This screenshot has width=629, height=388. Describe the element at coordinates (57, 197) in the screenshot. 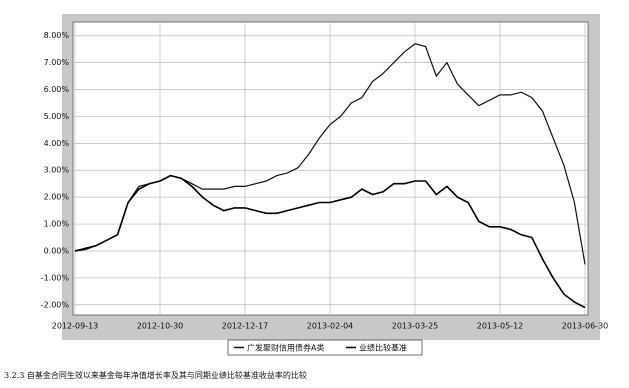

I see `y-tick-label: 2.00%` at that location.